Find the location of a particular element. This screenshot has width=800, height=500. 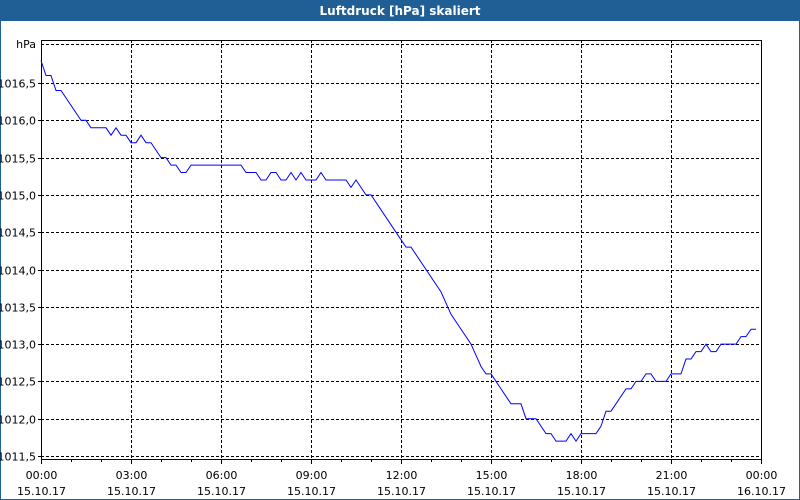

x-tick-time-label: 09:00 is located at coordinates (312, 475).